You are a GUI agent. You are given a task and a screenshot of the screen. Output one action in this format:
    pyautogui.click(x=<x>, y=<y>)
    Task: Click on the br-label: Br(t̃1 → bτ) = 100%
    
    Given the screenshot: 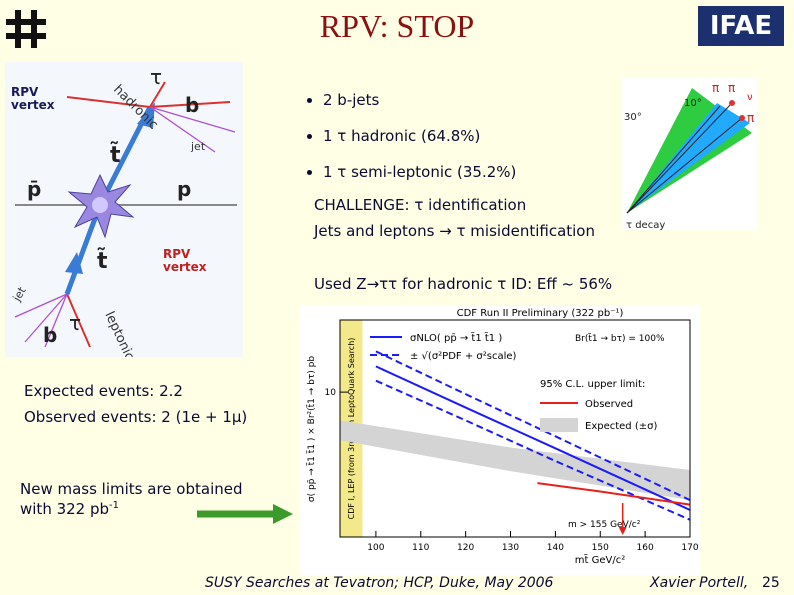 What is the action you would take?
    pyautogui.click(x=620, y=338)
    